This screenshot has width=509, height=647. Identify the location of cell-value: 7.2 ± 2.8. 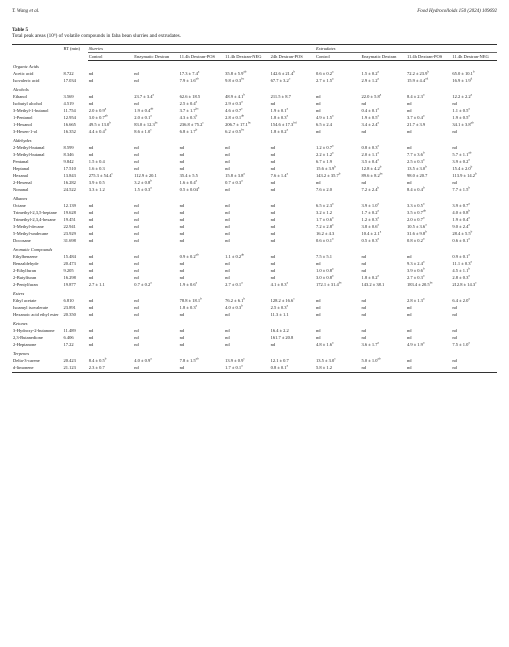
(324, 226).